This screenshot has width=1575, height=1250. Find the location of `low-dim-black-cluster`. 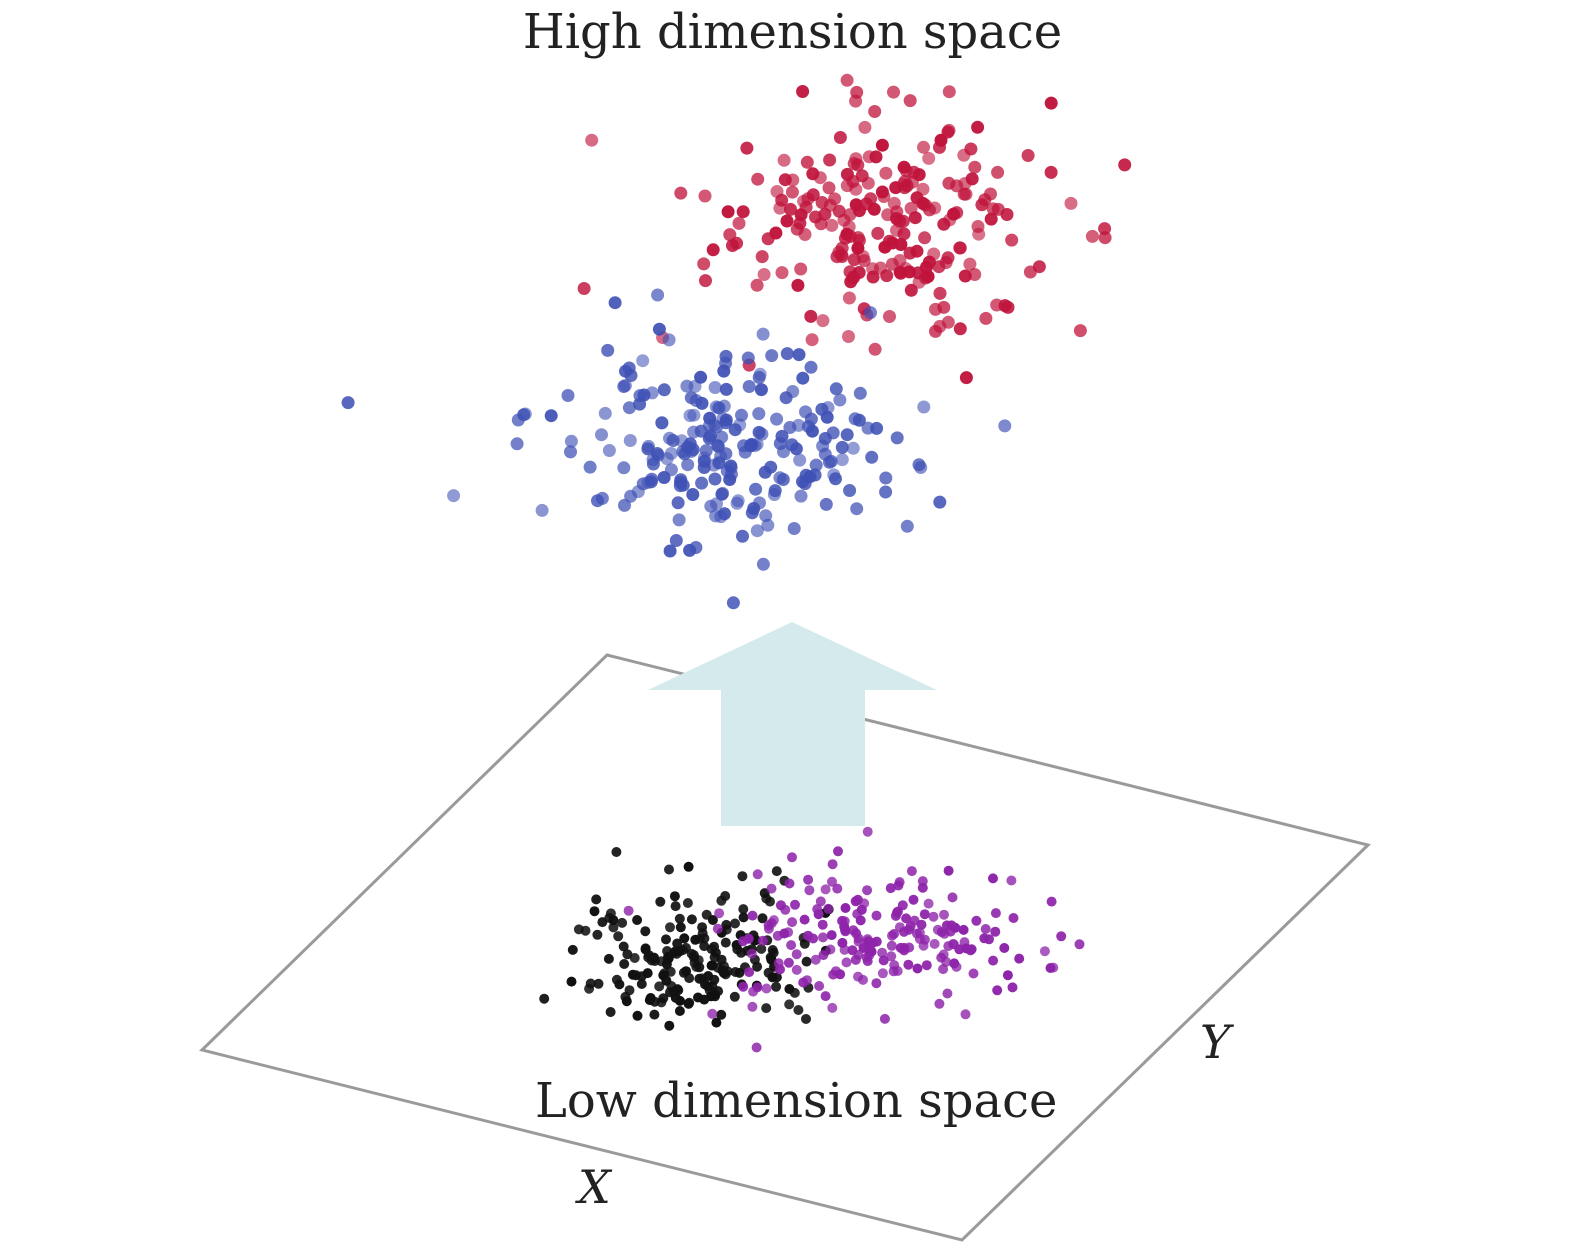

low-dim-black-cluster is located at coordinates (707, 939).